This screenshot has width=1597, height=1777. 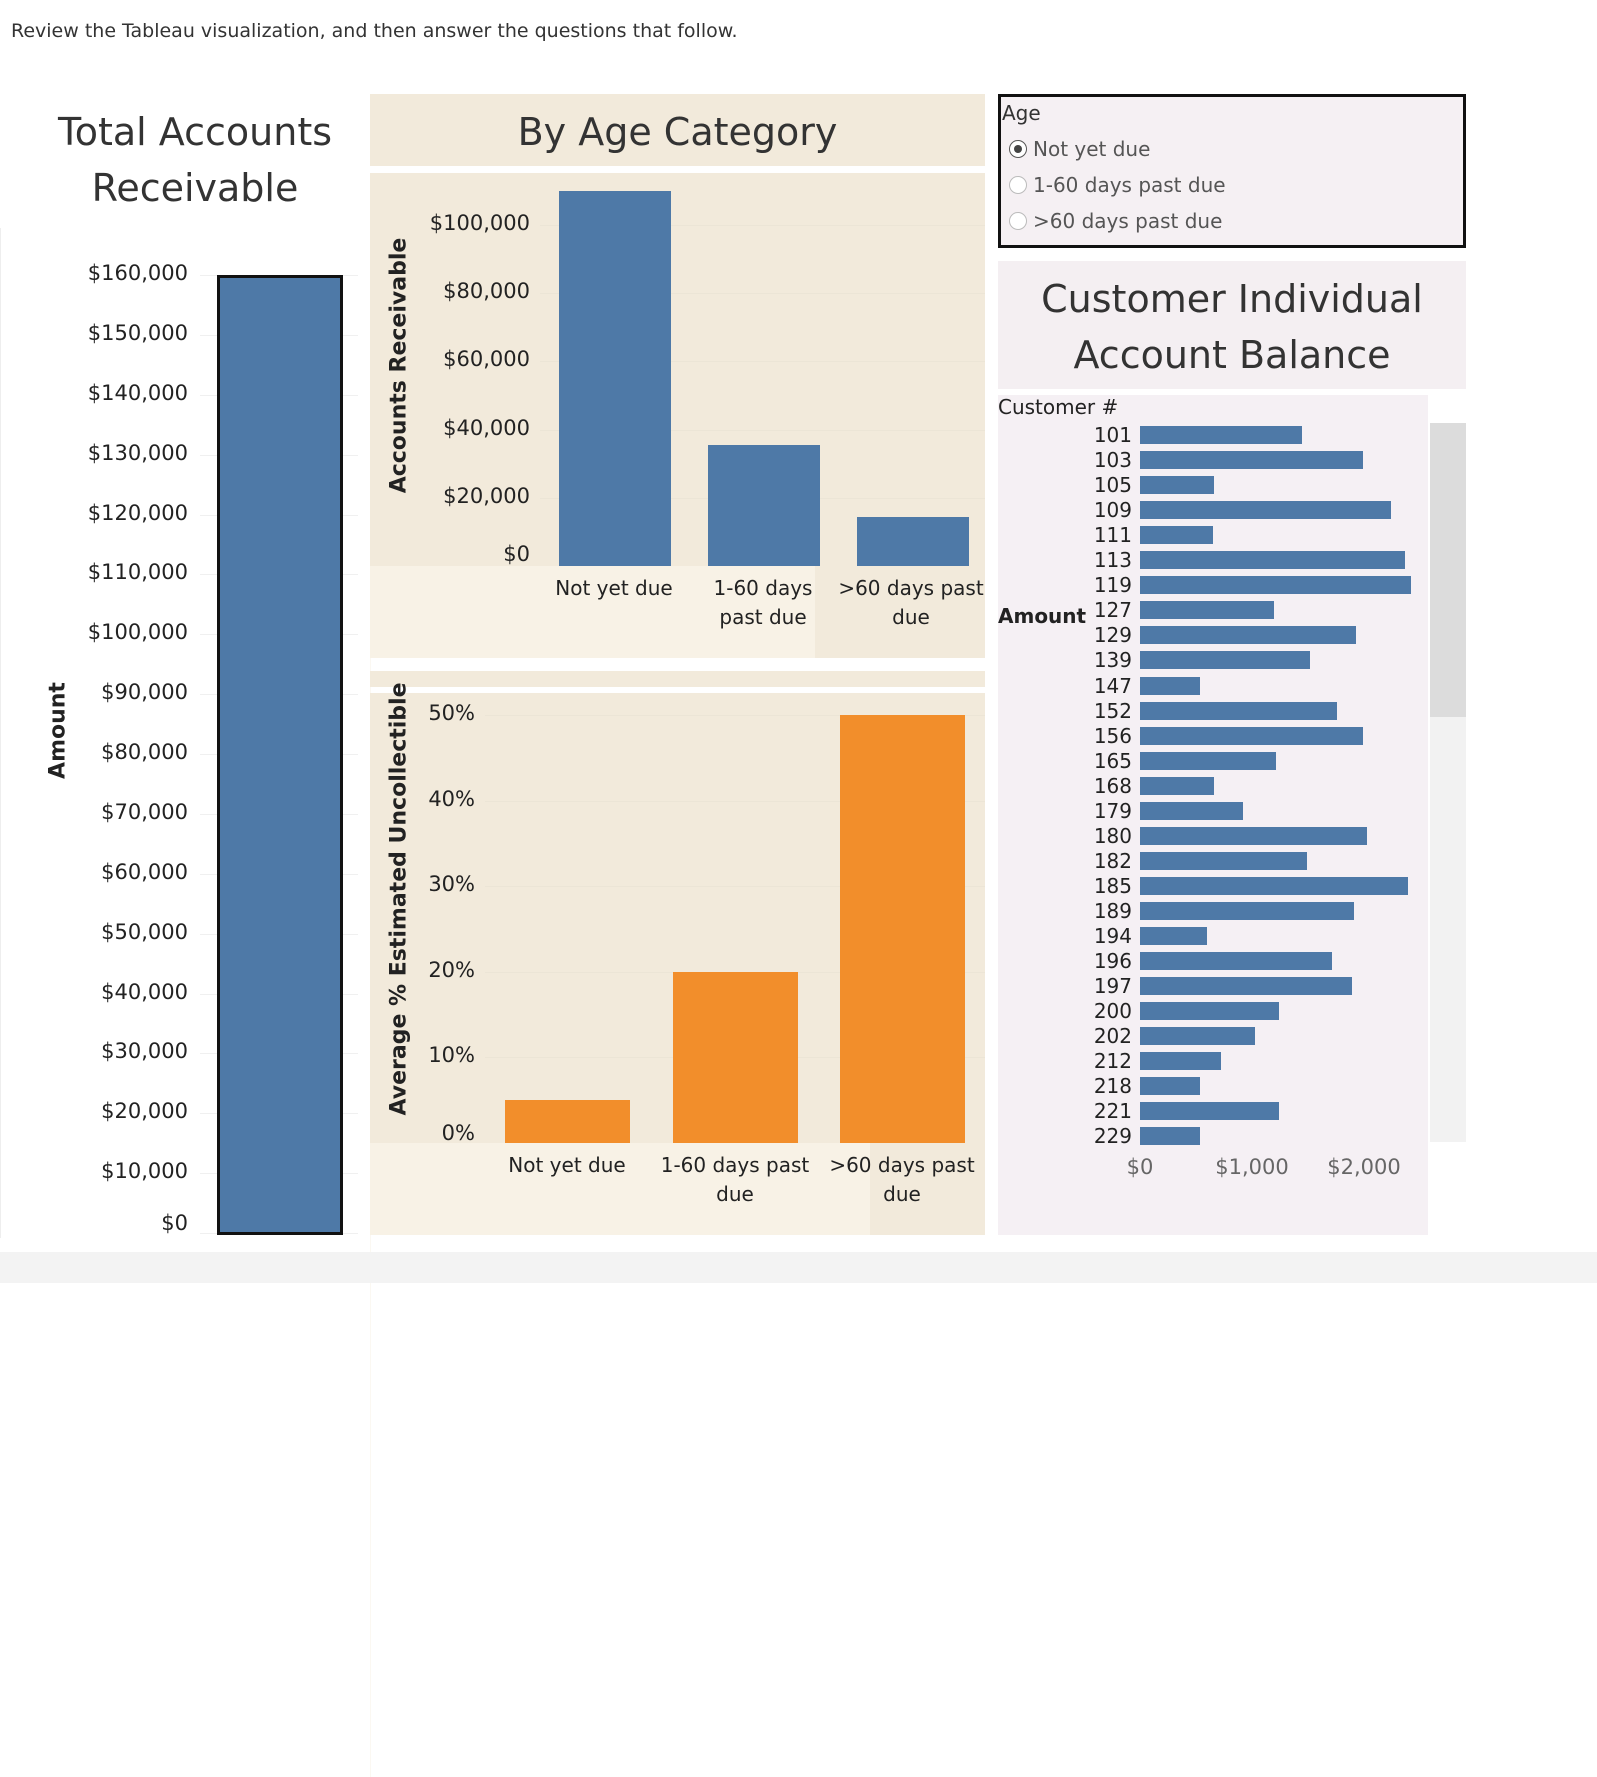 What do you see at coordinates (1129, 185) in the screenshot?
I see `age-option-label: 1-60 days past due` at bounding box center [1129, 185].